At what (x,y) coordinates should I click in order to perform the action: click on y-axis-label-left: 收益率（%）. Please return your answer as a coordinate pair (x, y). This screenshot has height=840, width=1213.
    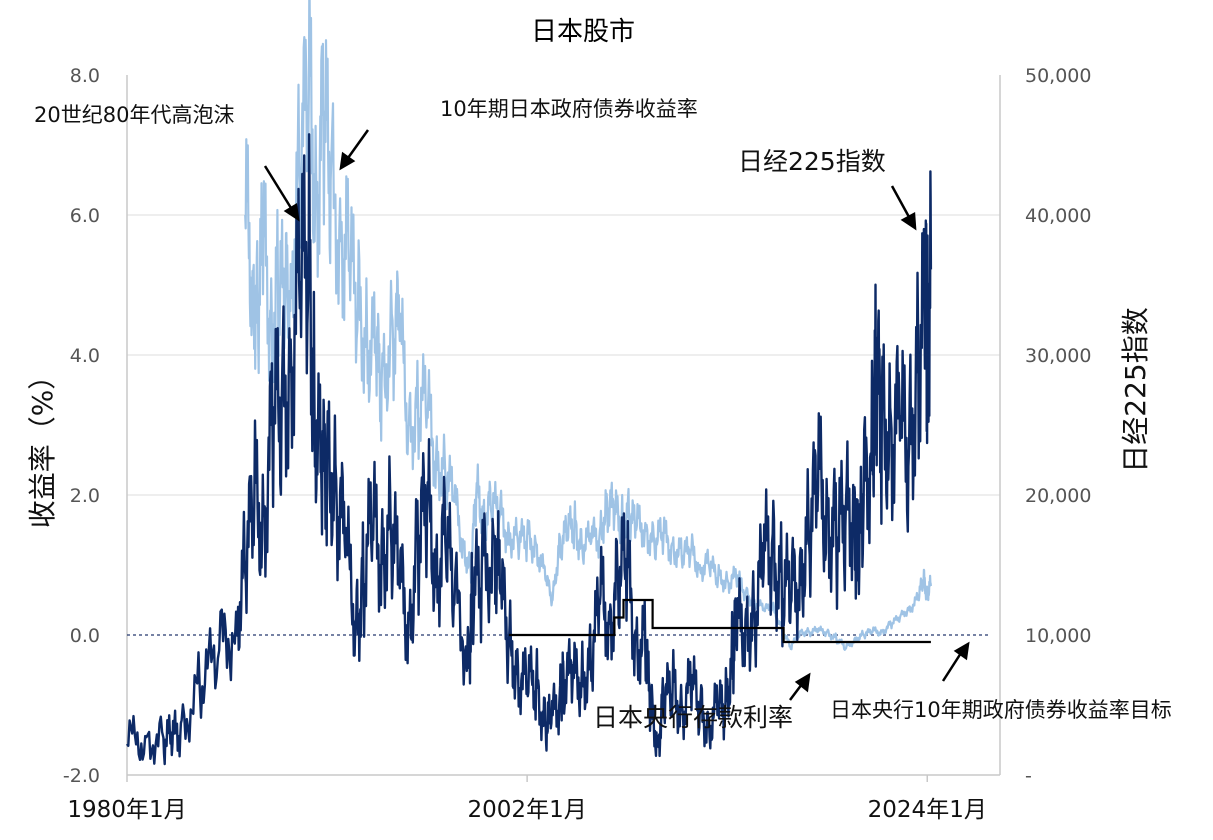
    Looking at the image, I should click on (42, 445).